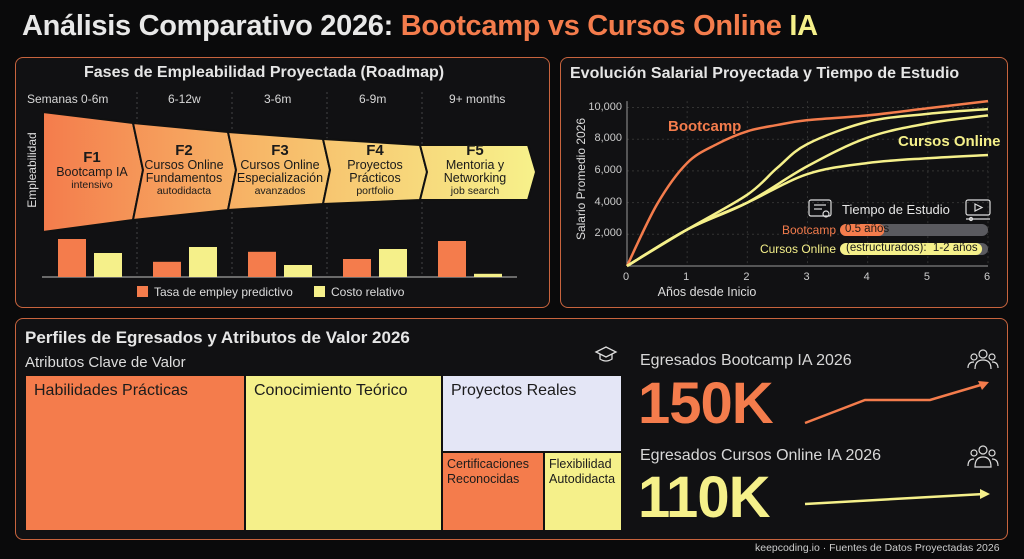  I want to click on study-fill-online, so click(911, 249).